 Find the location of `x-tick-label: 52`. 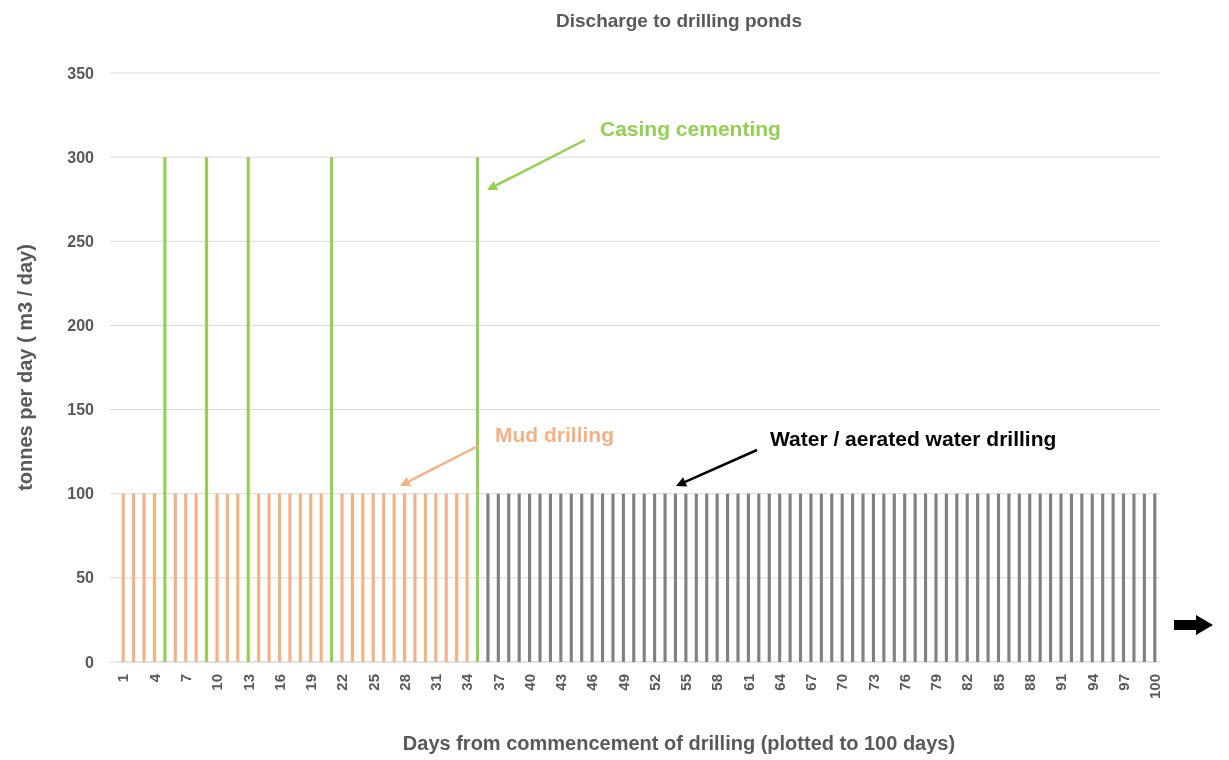

x-tick-label: 52 is located at coordinates (654, 682).